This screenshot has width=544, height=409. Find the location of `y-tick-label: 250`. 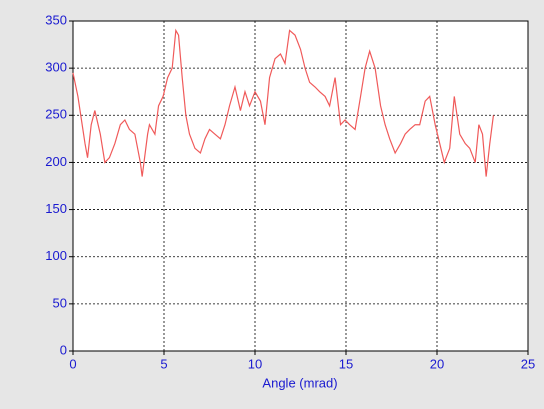

y-tick-label: 250 is located at coordinates (56, 114).